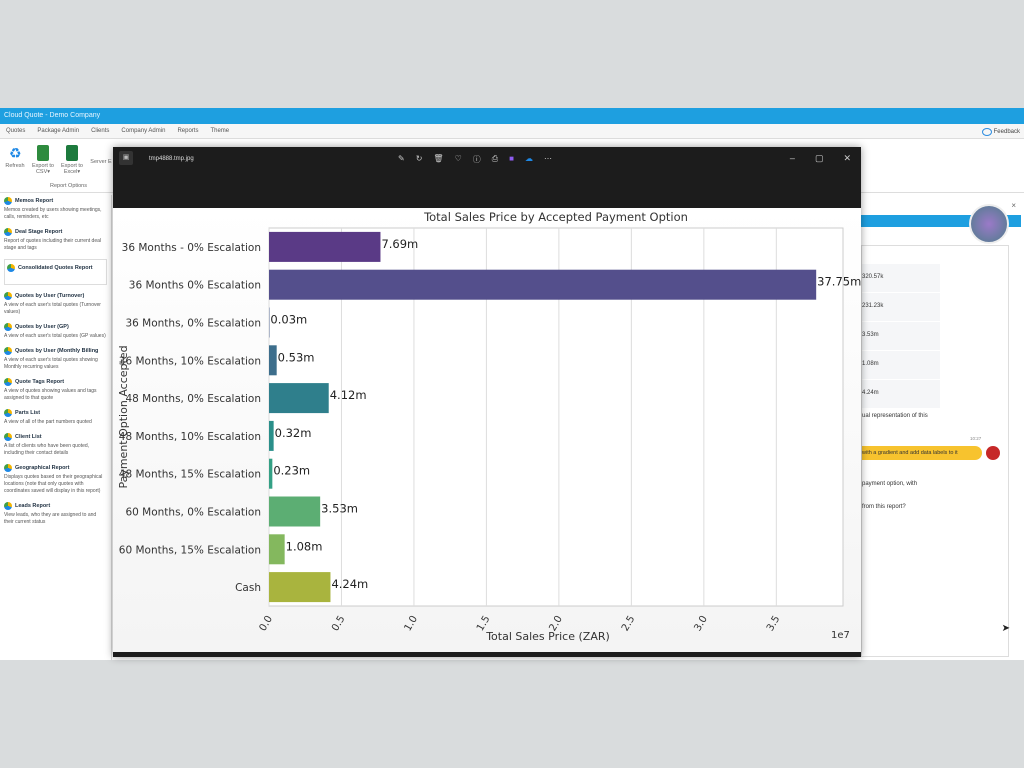 The width and height of the screenshot is (1024, 768). I want to click on y-tick-label: 36 Months, 10% Escalation, so click(190, 361).